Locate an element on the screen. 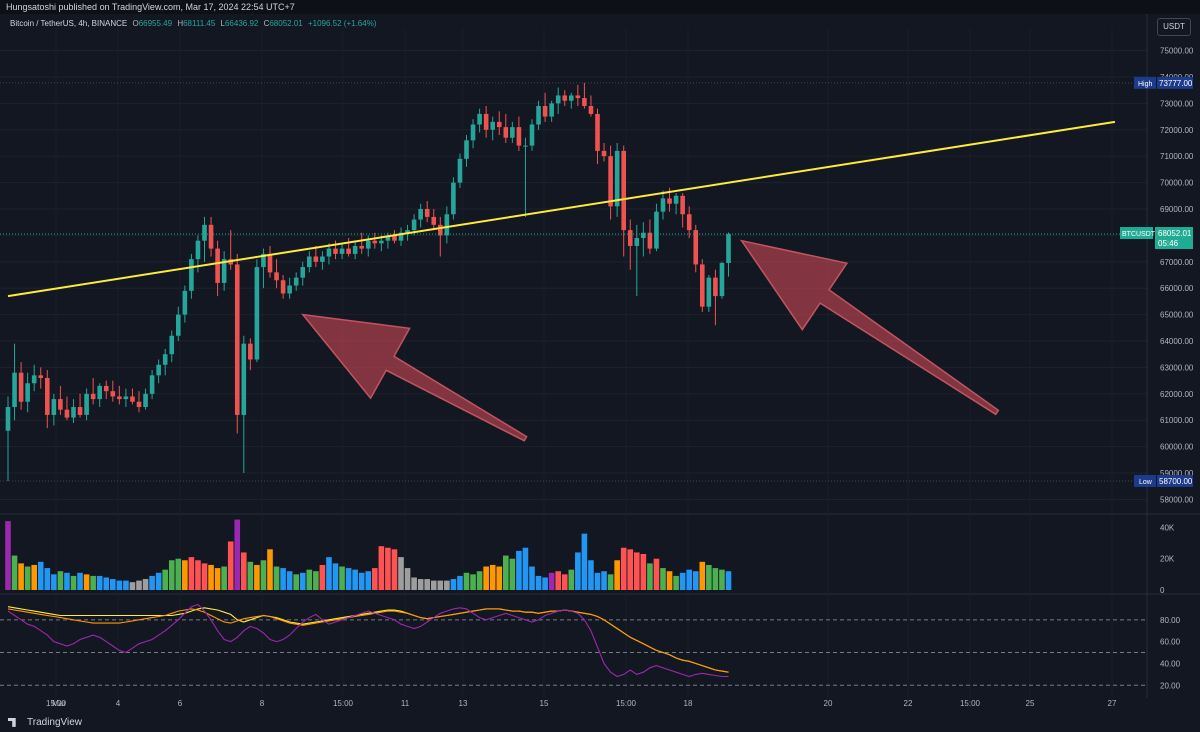 The width and height of the screenshot is (1200, 732). low-label: L is located at coordinates (222, 23).